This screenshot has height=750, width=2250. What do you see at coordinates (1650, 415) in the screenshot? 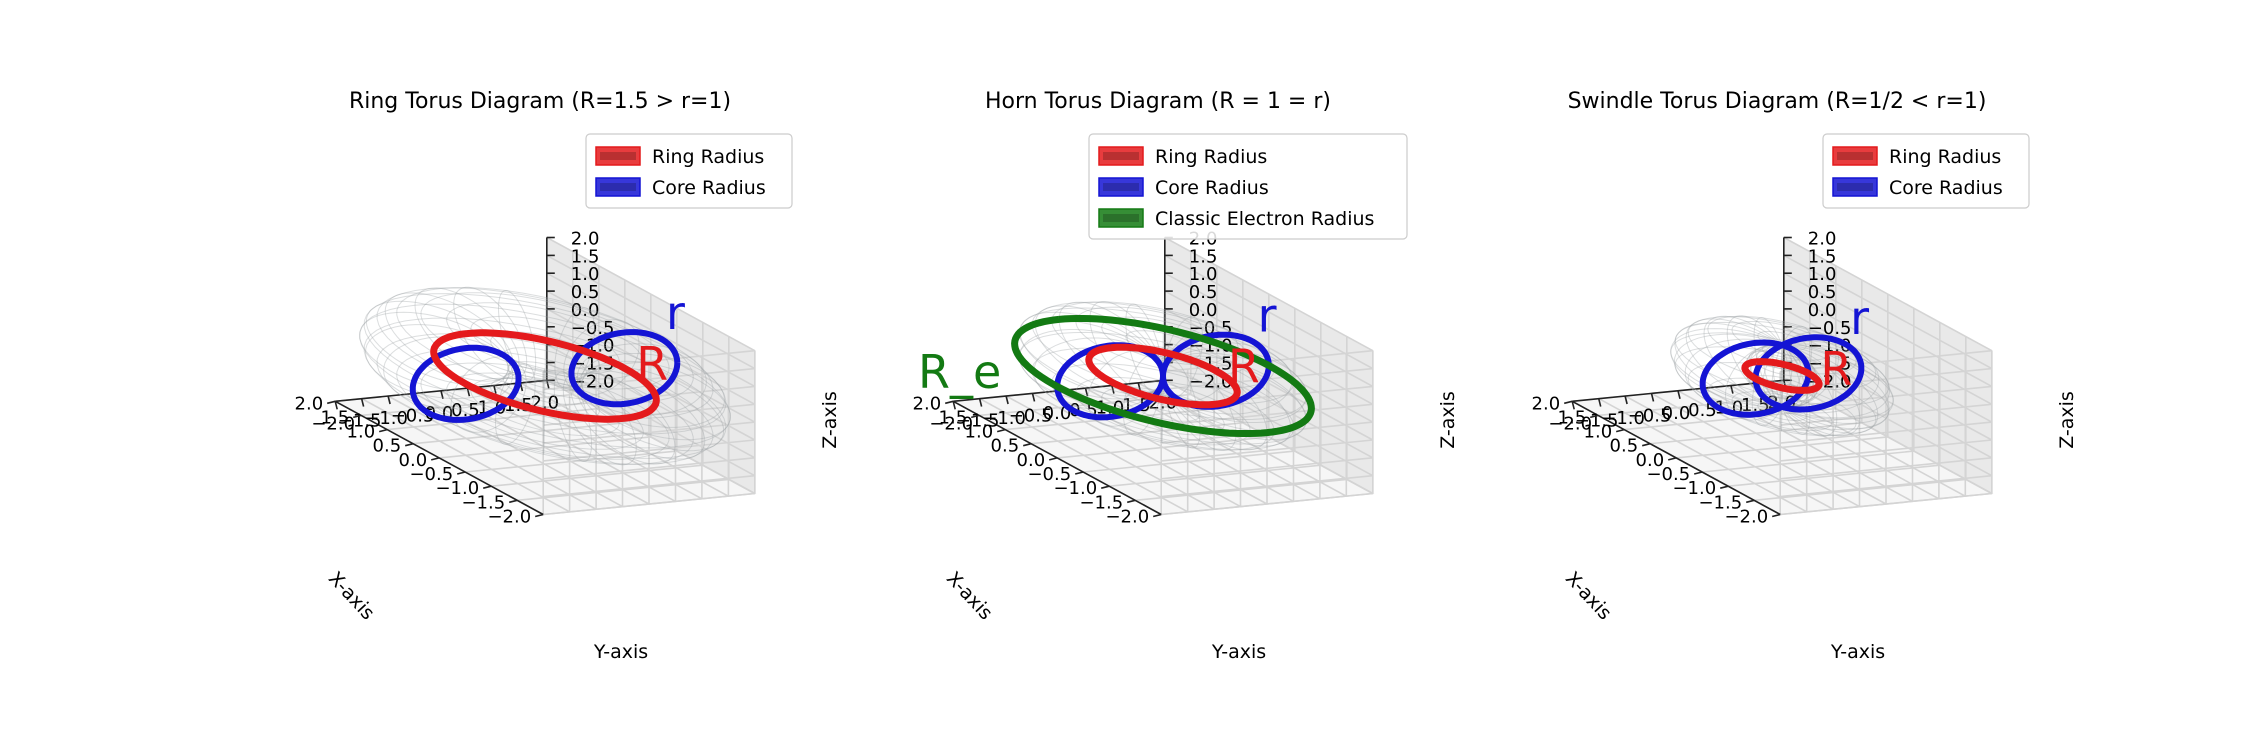
I see `y-tick-label: −0.5` at bounding box center [1650, 415].